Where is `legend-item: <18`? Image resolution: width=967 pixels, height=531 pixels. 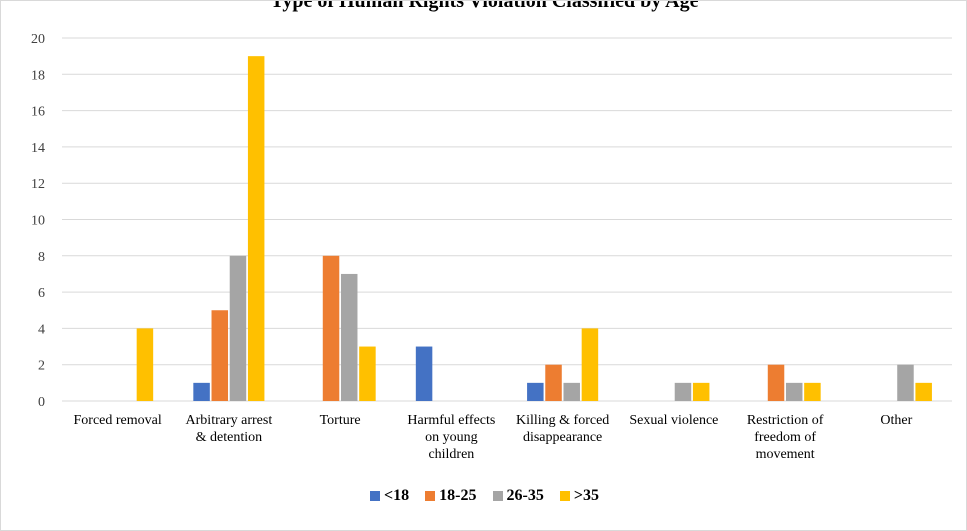
legend-item: <18 is located at coordinates (389, 496).